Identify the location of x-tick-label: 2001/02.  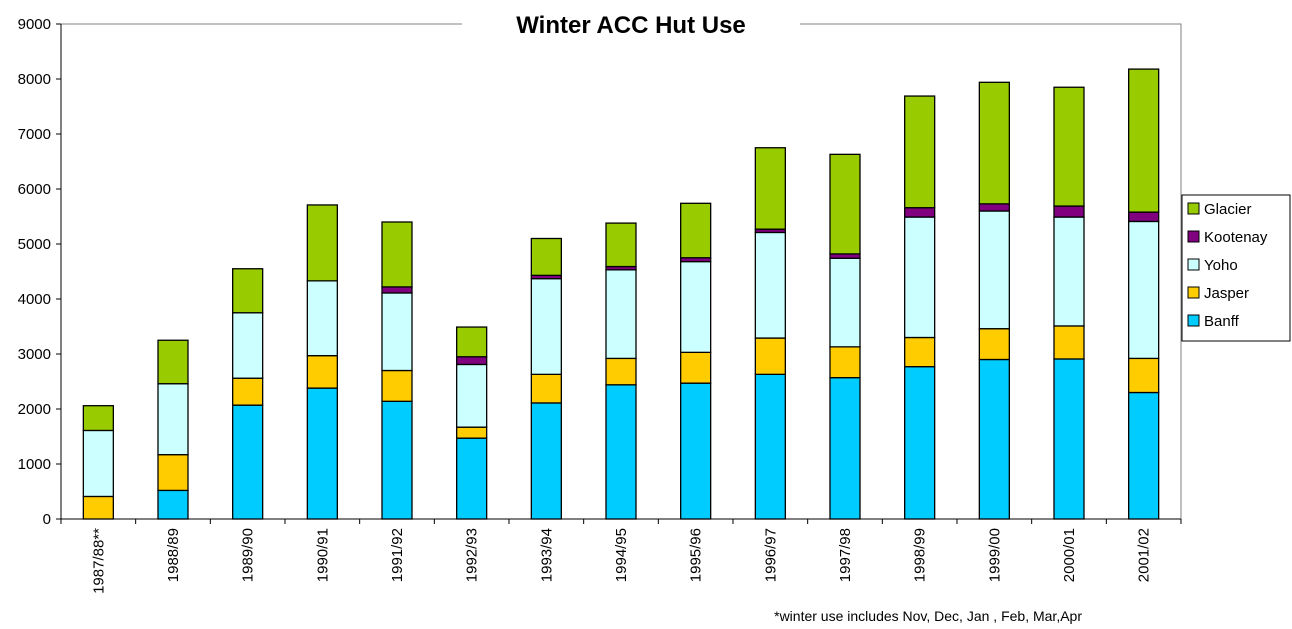
(1144, 555).